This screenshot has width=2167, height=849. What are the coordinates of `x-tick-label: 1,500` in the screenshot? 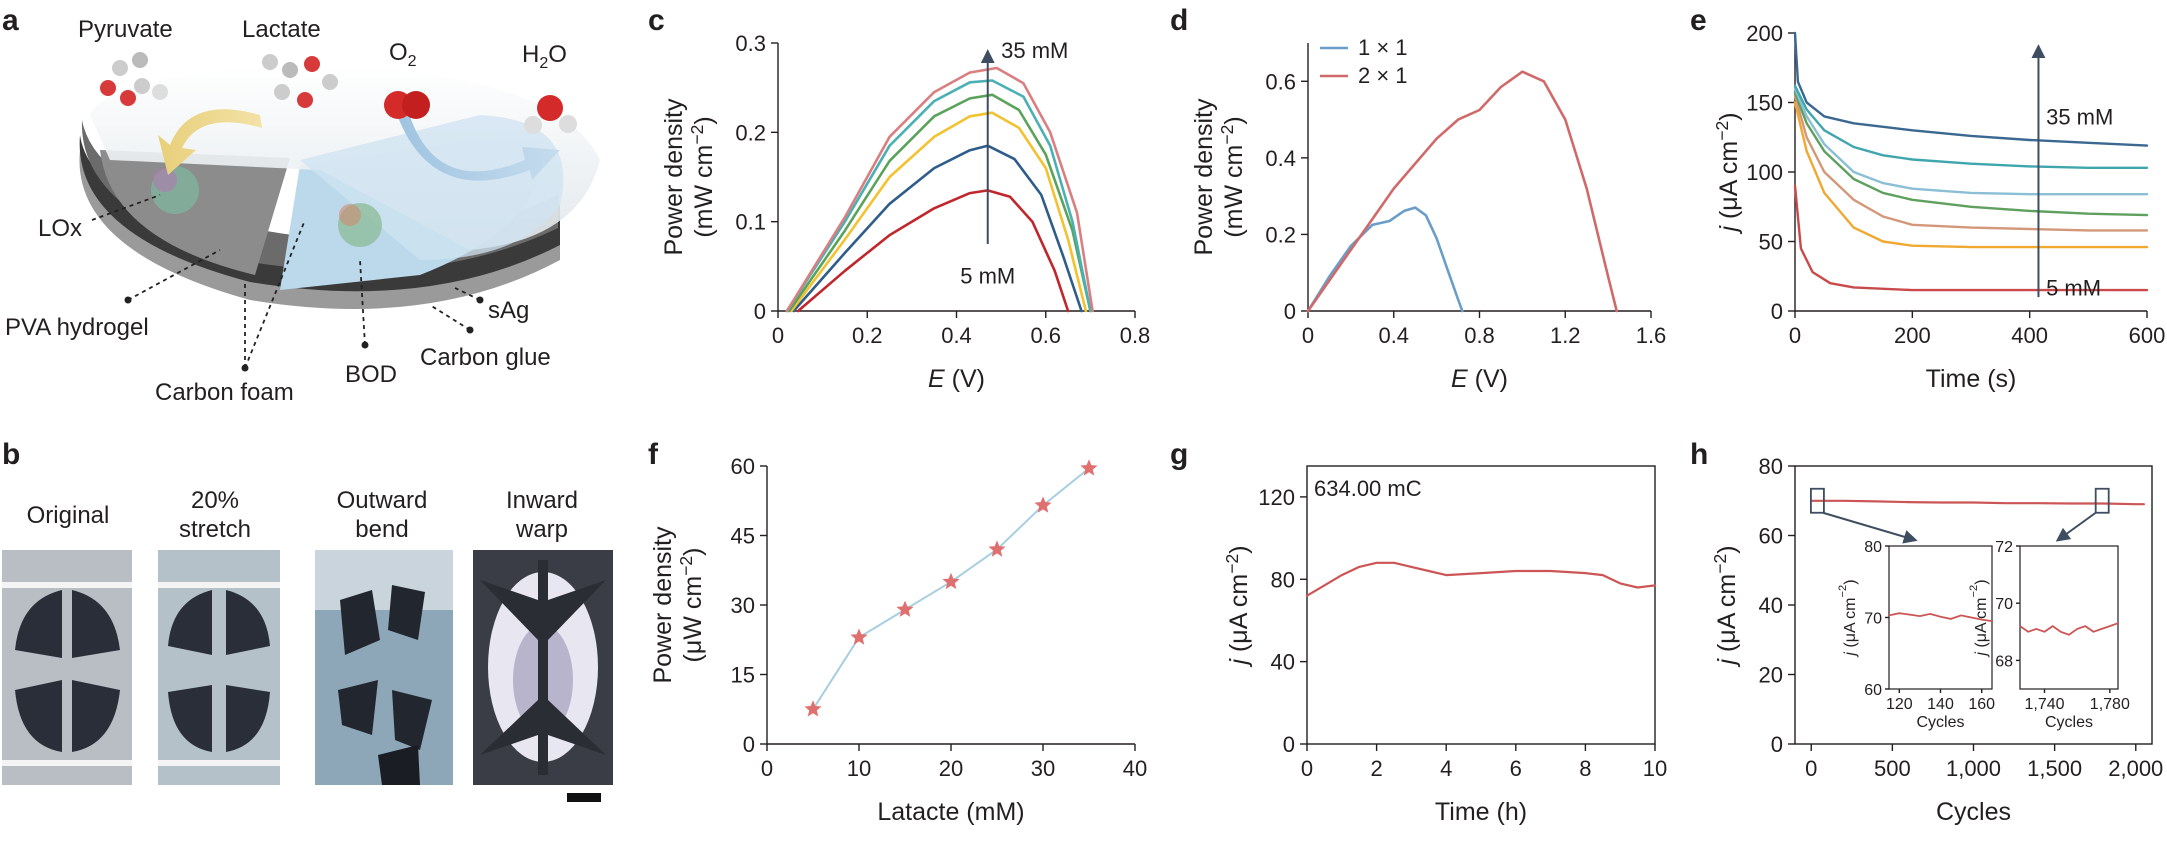 It's located at (2054, 768).